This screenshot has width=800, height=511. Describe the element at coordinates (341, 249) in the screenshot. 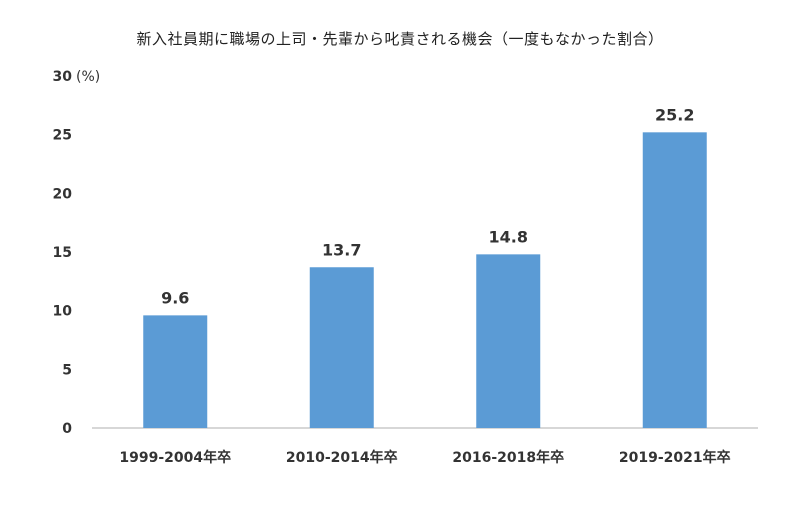

I see `data-label: 13.7` at that location.